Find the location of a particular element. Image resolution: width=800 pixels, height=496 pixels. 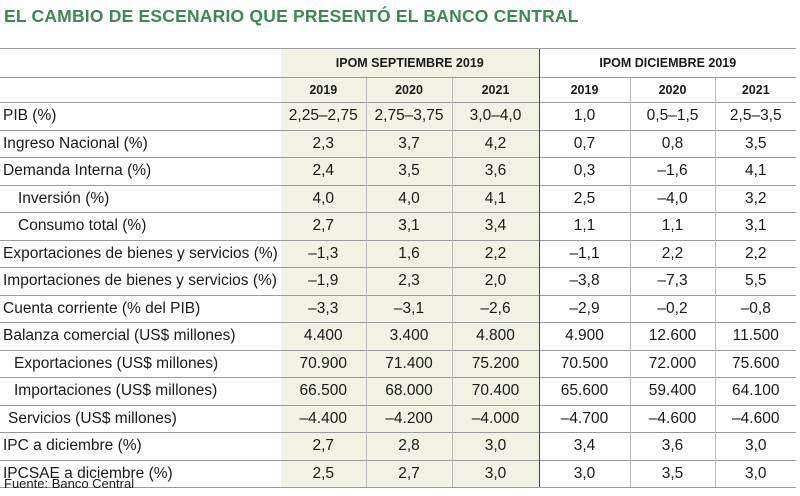

table-cell: 4,0 is located at coordinates (323, 198).